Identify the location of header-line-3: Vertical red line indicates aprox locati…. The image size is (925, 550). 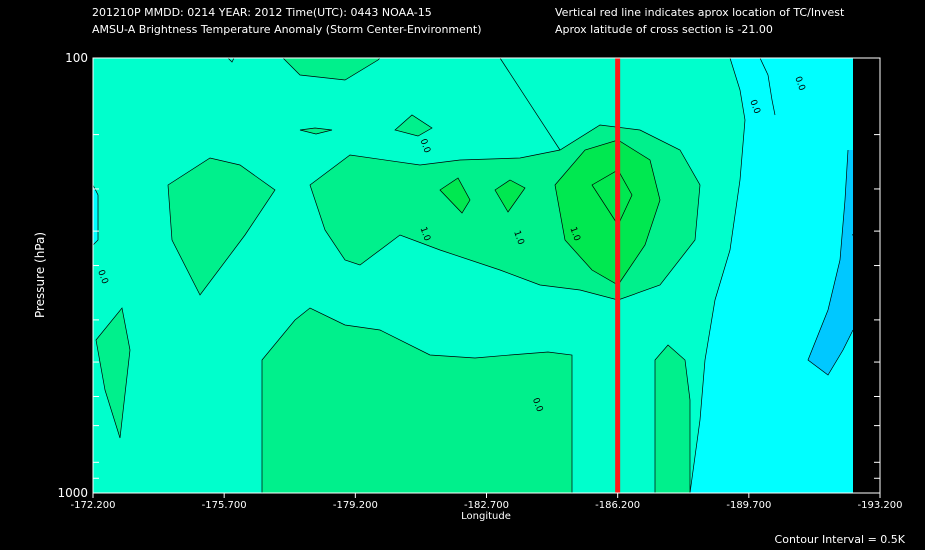
(700, 12).